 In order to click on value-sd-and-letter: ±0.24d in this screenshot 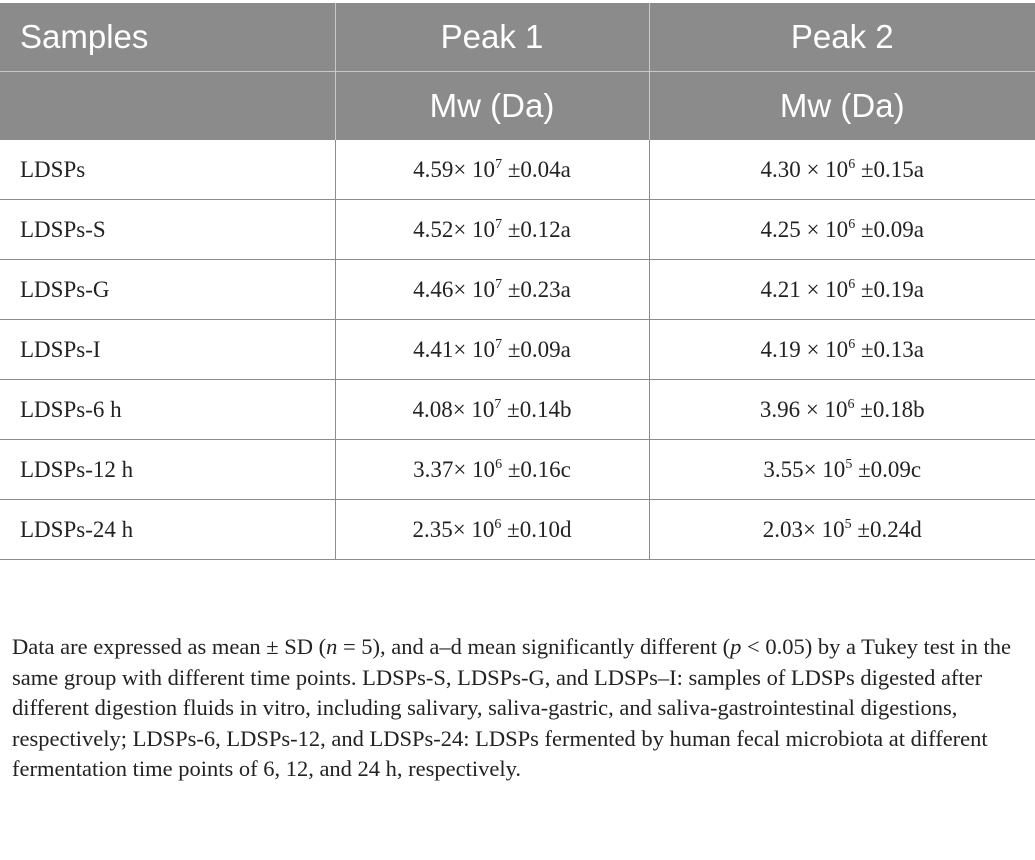, I will do `click(886, 529)`.